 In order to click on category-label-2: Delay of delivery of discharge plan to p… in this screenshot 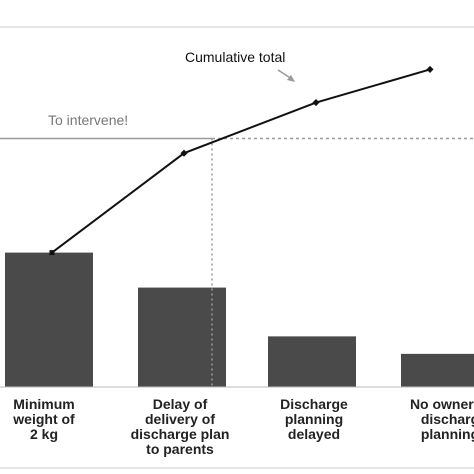, I will do `click(180, 426)`.